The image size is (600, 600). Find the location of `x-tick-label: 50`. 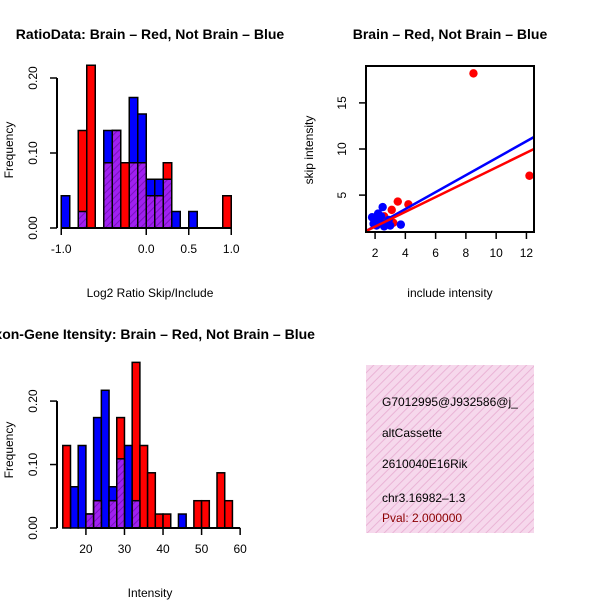

x-tick-label: 50 is located at coordinates (202, 549).